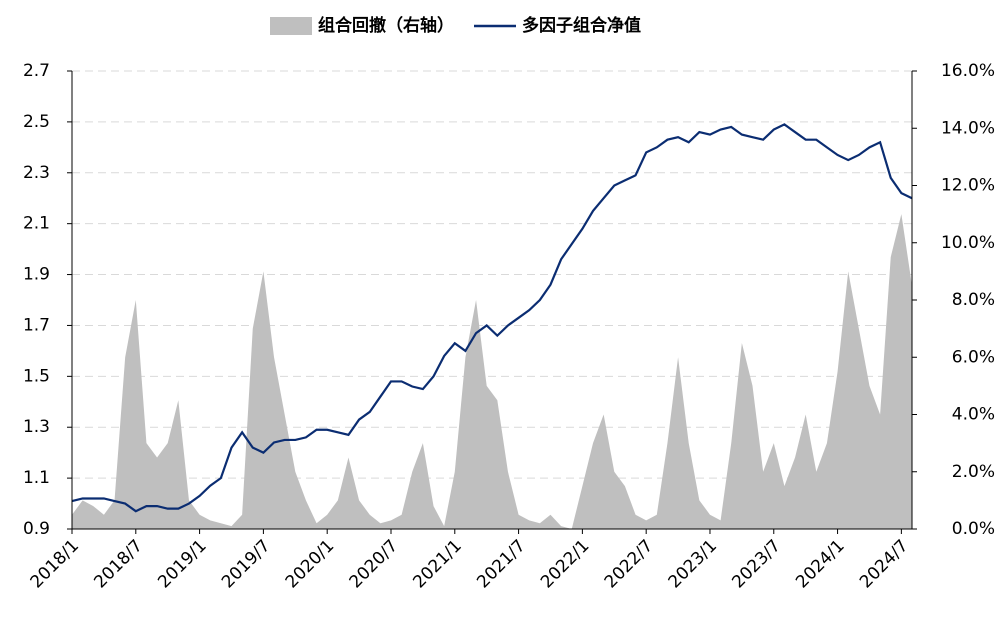 This screenshot has width=1002, height=627. I want to click on y2-tick-label: 14.0%, so click(968, 128).